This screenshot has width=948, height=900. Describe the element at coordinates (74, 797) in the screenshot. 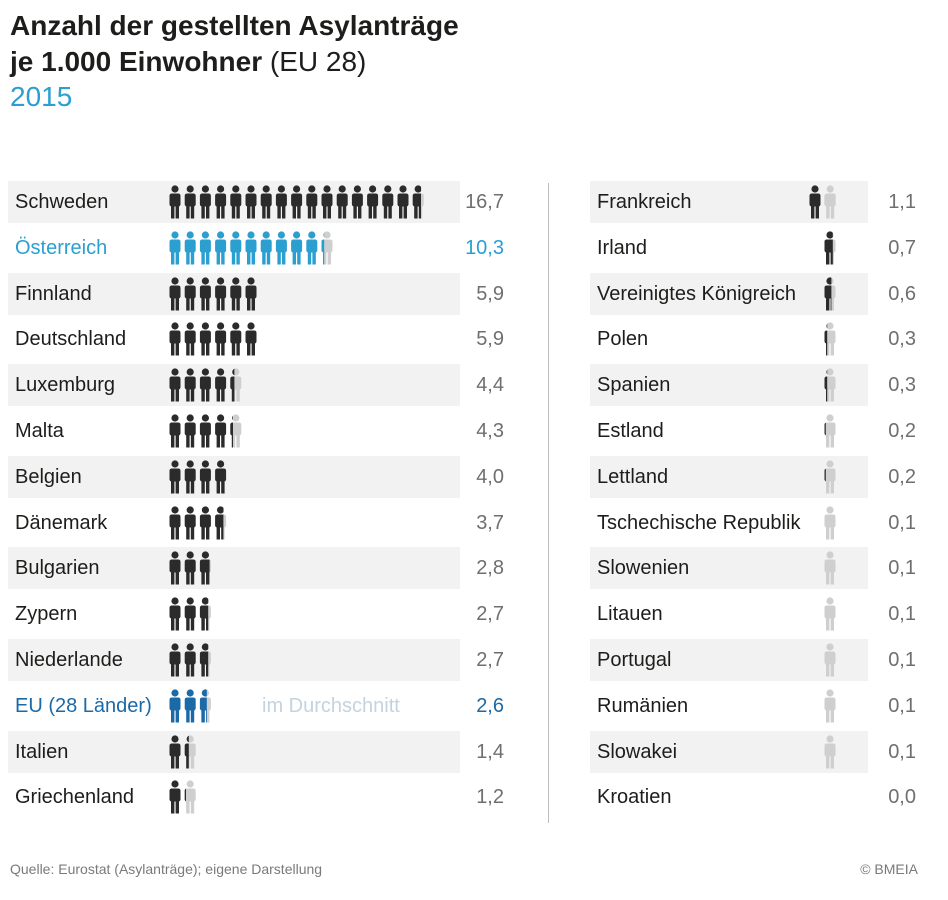

I see `country-name: Griechenland` at that location.